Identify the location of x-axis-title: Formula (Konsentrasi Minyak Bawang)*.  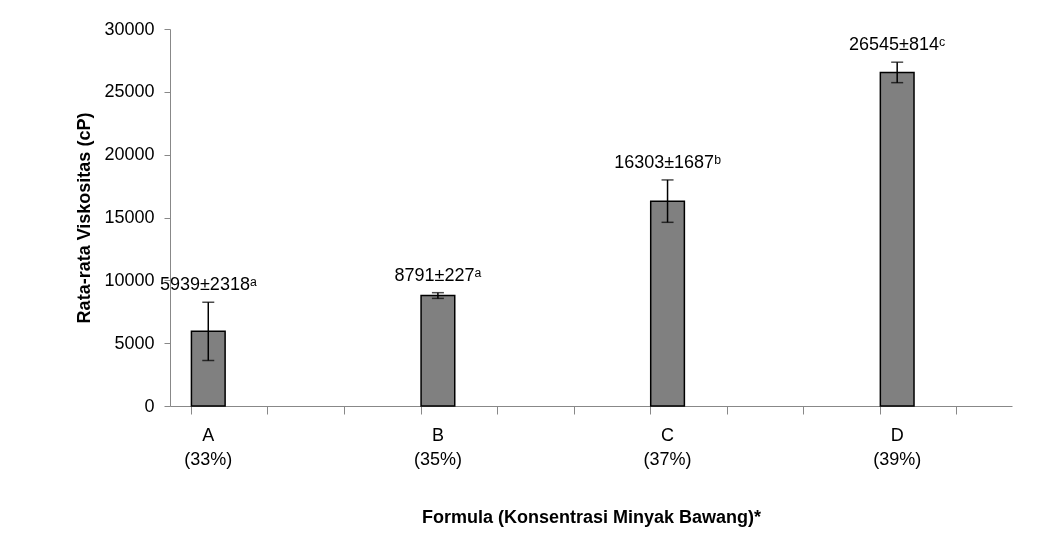
(591, 516).